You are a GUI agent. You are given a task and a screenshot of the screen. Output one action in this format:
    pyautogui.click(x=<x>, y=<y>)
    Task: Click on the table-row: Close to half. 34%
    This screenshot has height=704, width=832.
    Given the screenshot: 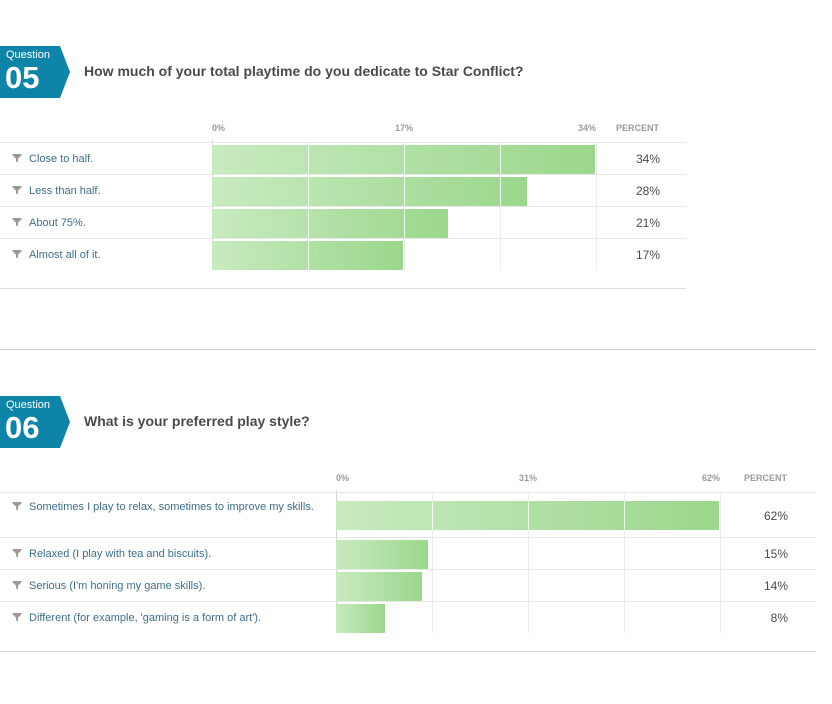 What is the action you would take?
    pyautogui.click(x=343, y=158)
    